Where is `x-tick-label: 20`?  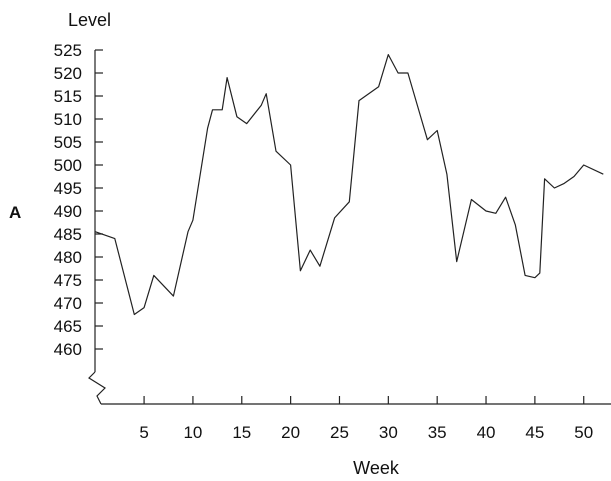
x-tick-label: 20 is located at coordinates (290, 432).